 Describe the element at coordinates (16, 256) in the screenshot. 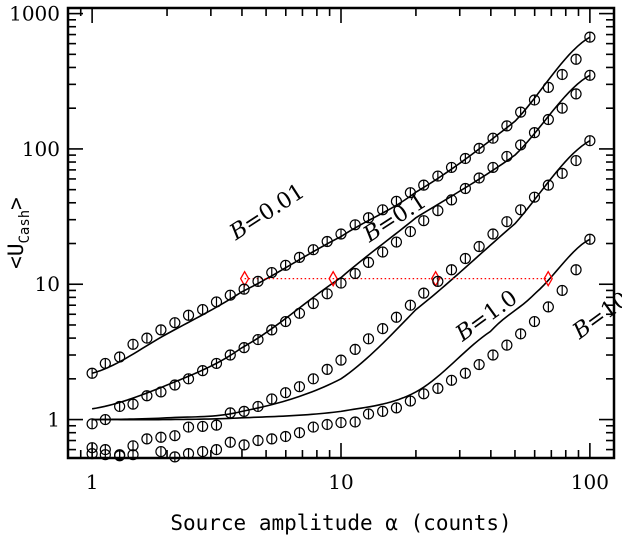

I see `y-axis-label-main: <U` at that location.